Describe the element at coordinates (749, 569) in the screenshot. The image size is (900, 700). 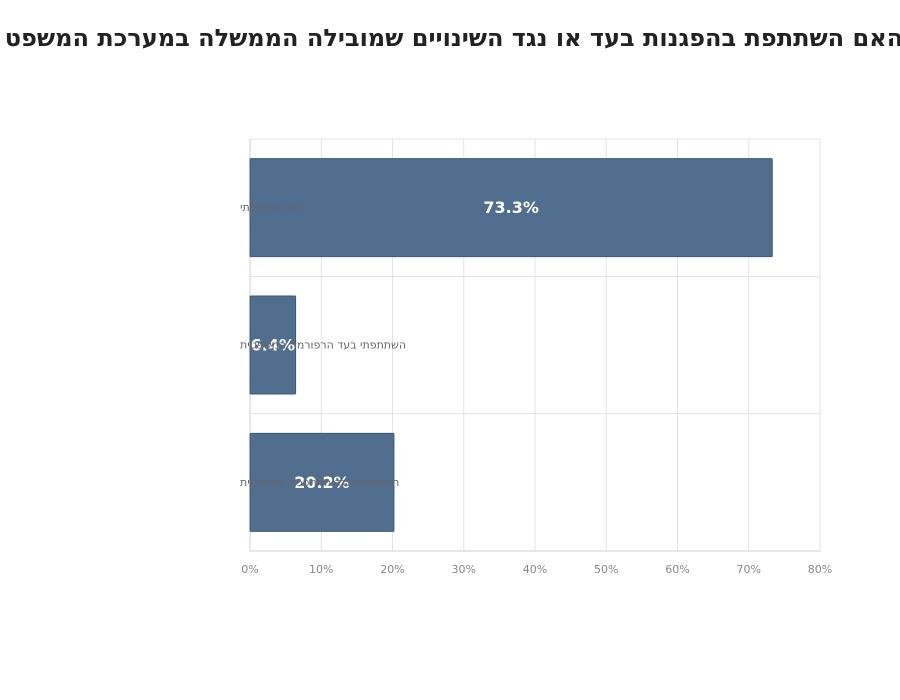
I see `x-tick-label-70: 70%` at that location.